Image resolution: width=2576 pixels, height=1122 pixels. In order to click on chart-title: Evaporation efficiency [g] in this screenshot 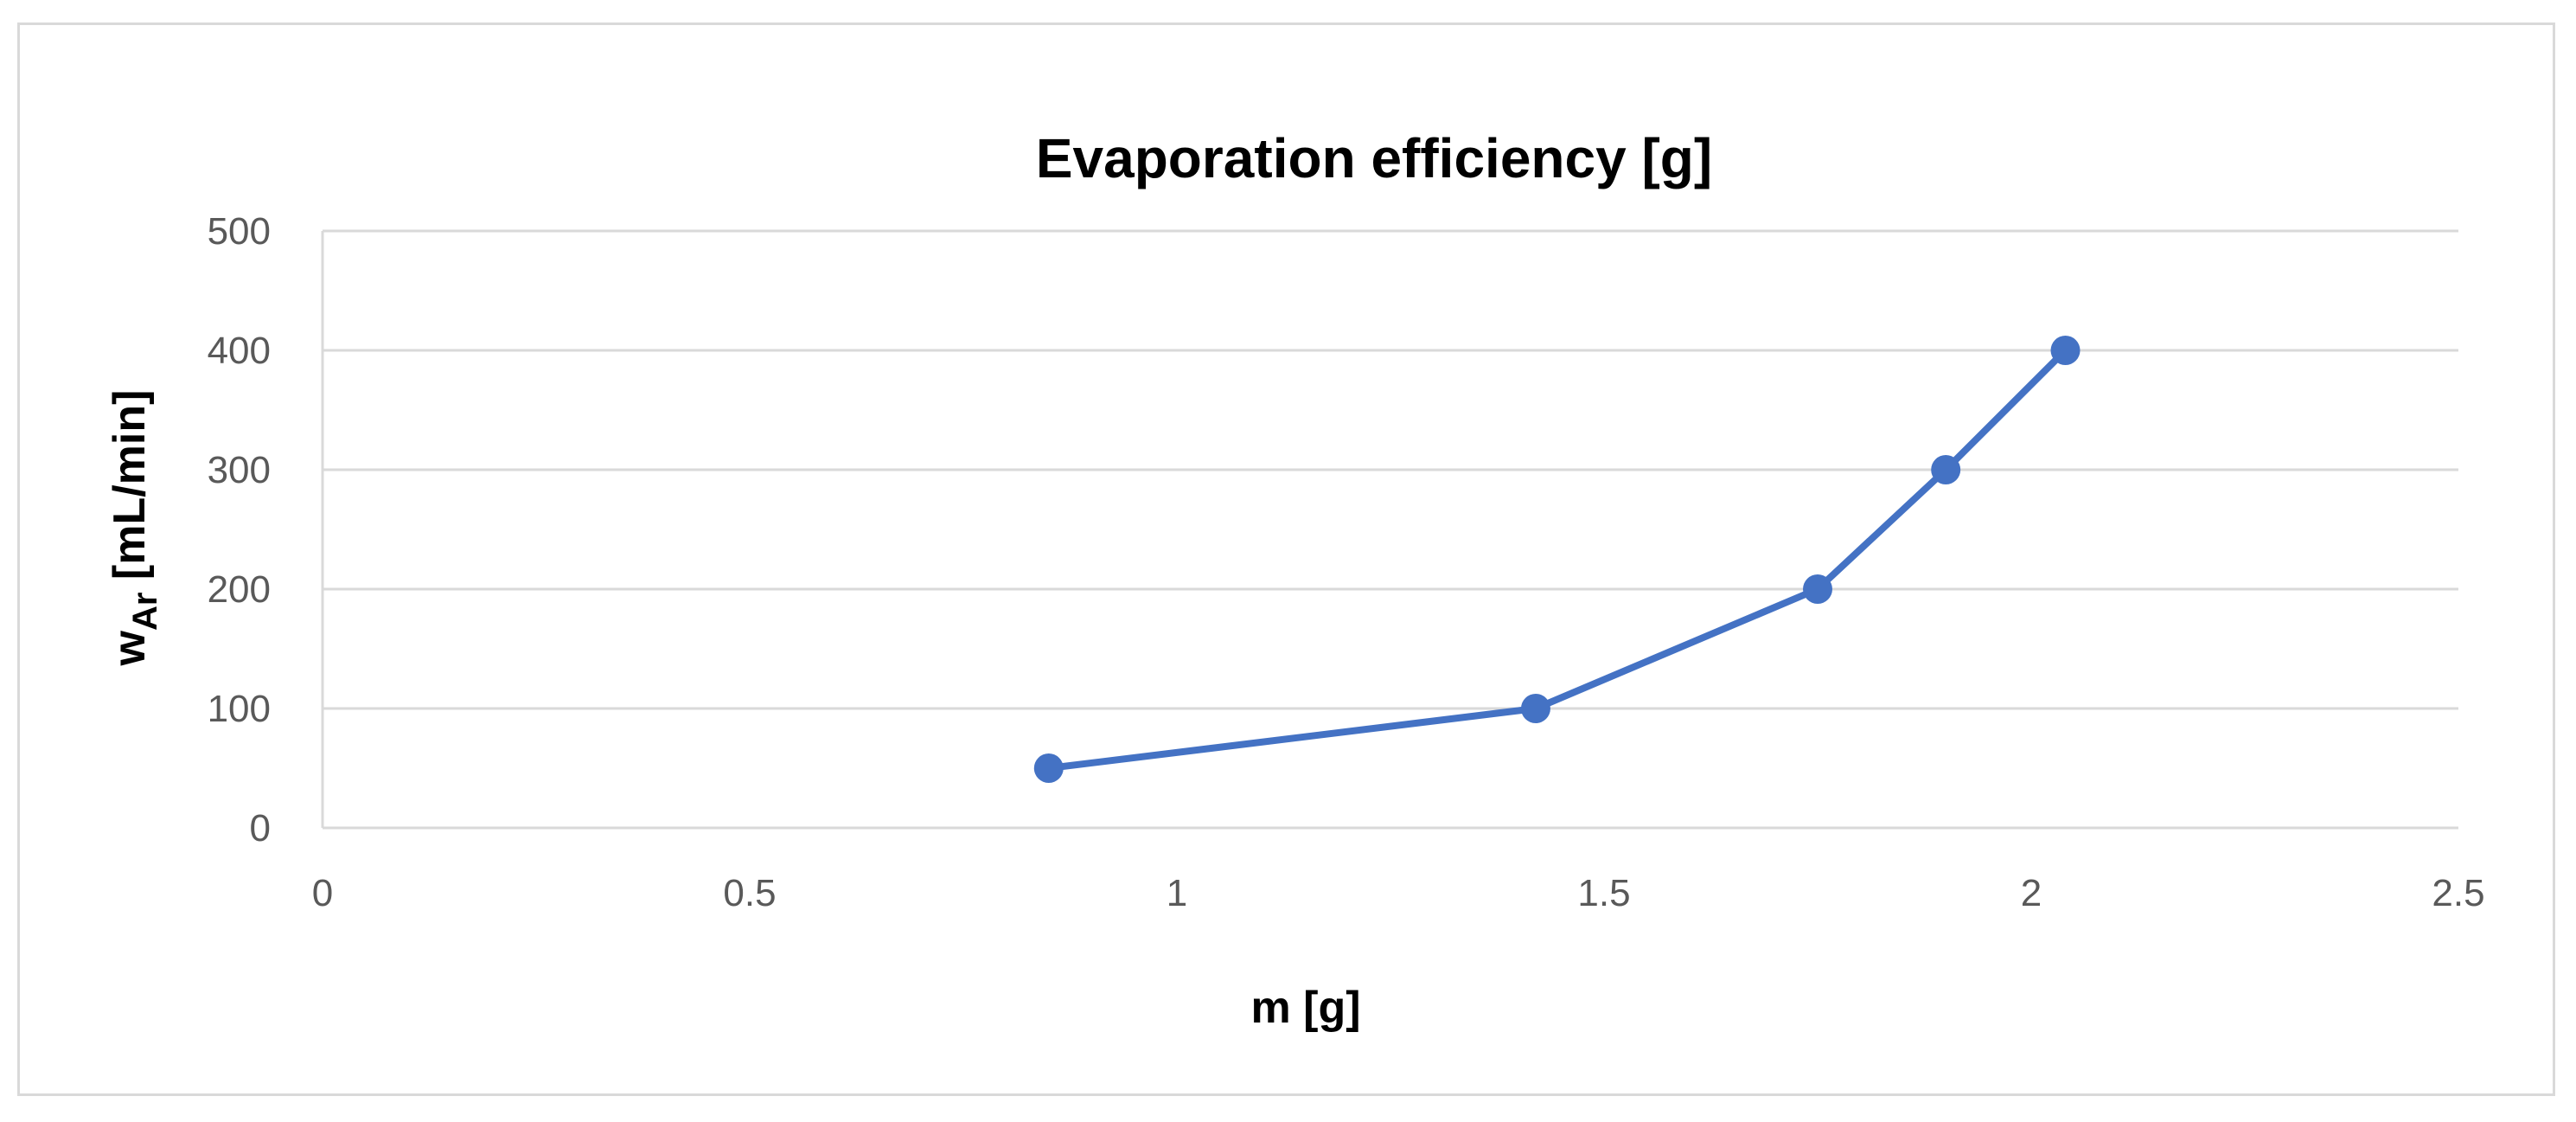, I will do `click(1374, 158)`.